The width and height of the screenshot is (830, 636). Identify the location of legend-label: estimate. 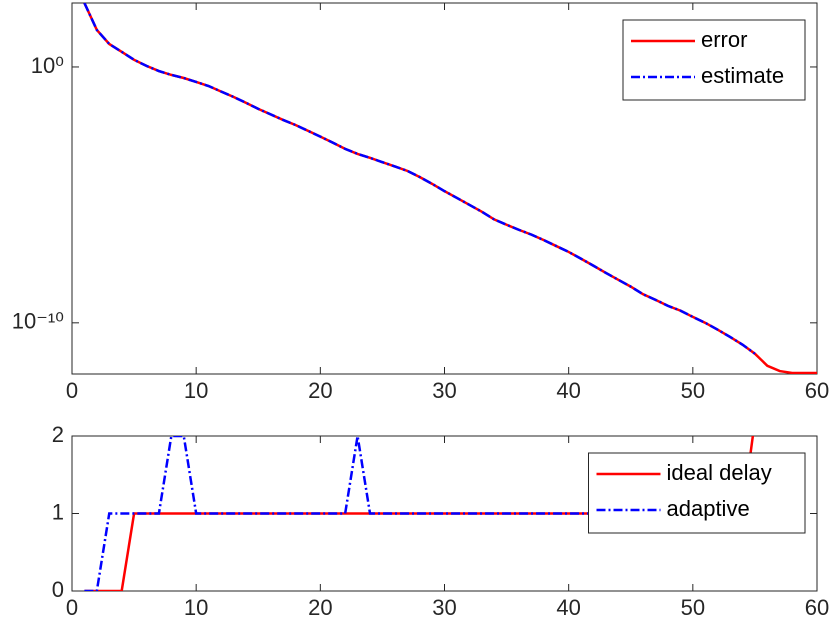
(742, 75).